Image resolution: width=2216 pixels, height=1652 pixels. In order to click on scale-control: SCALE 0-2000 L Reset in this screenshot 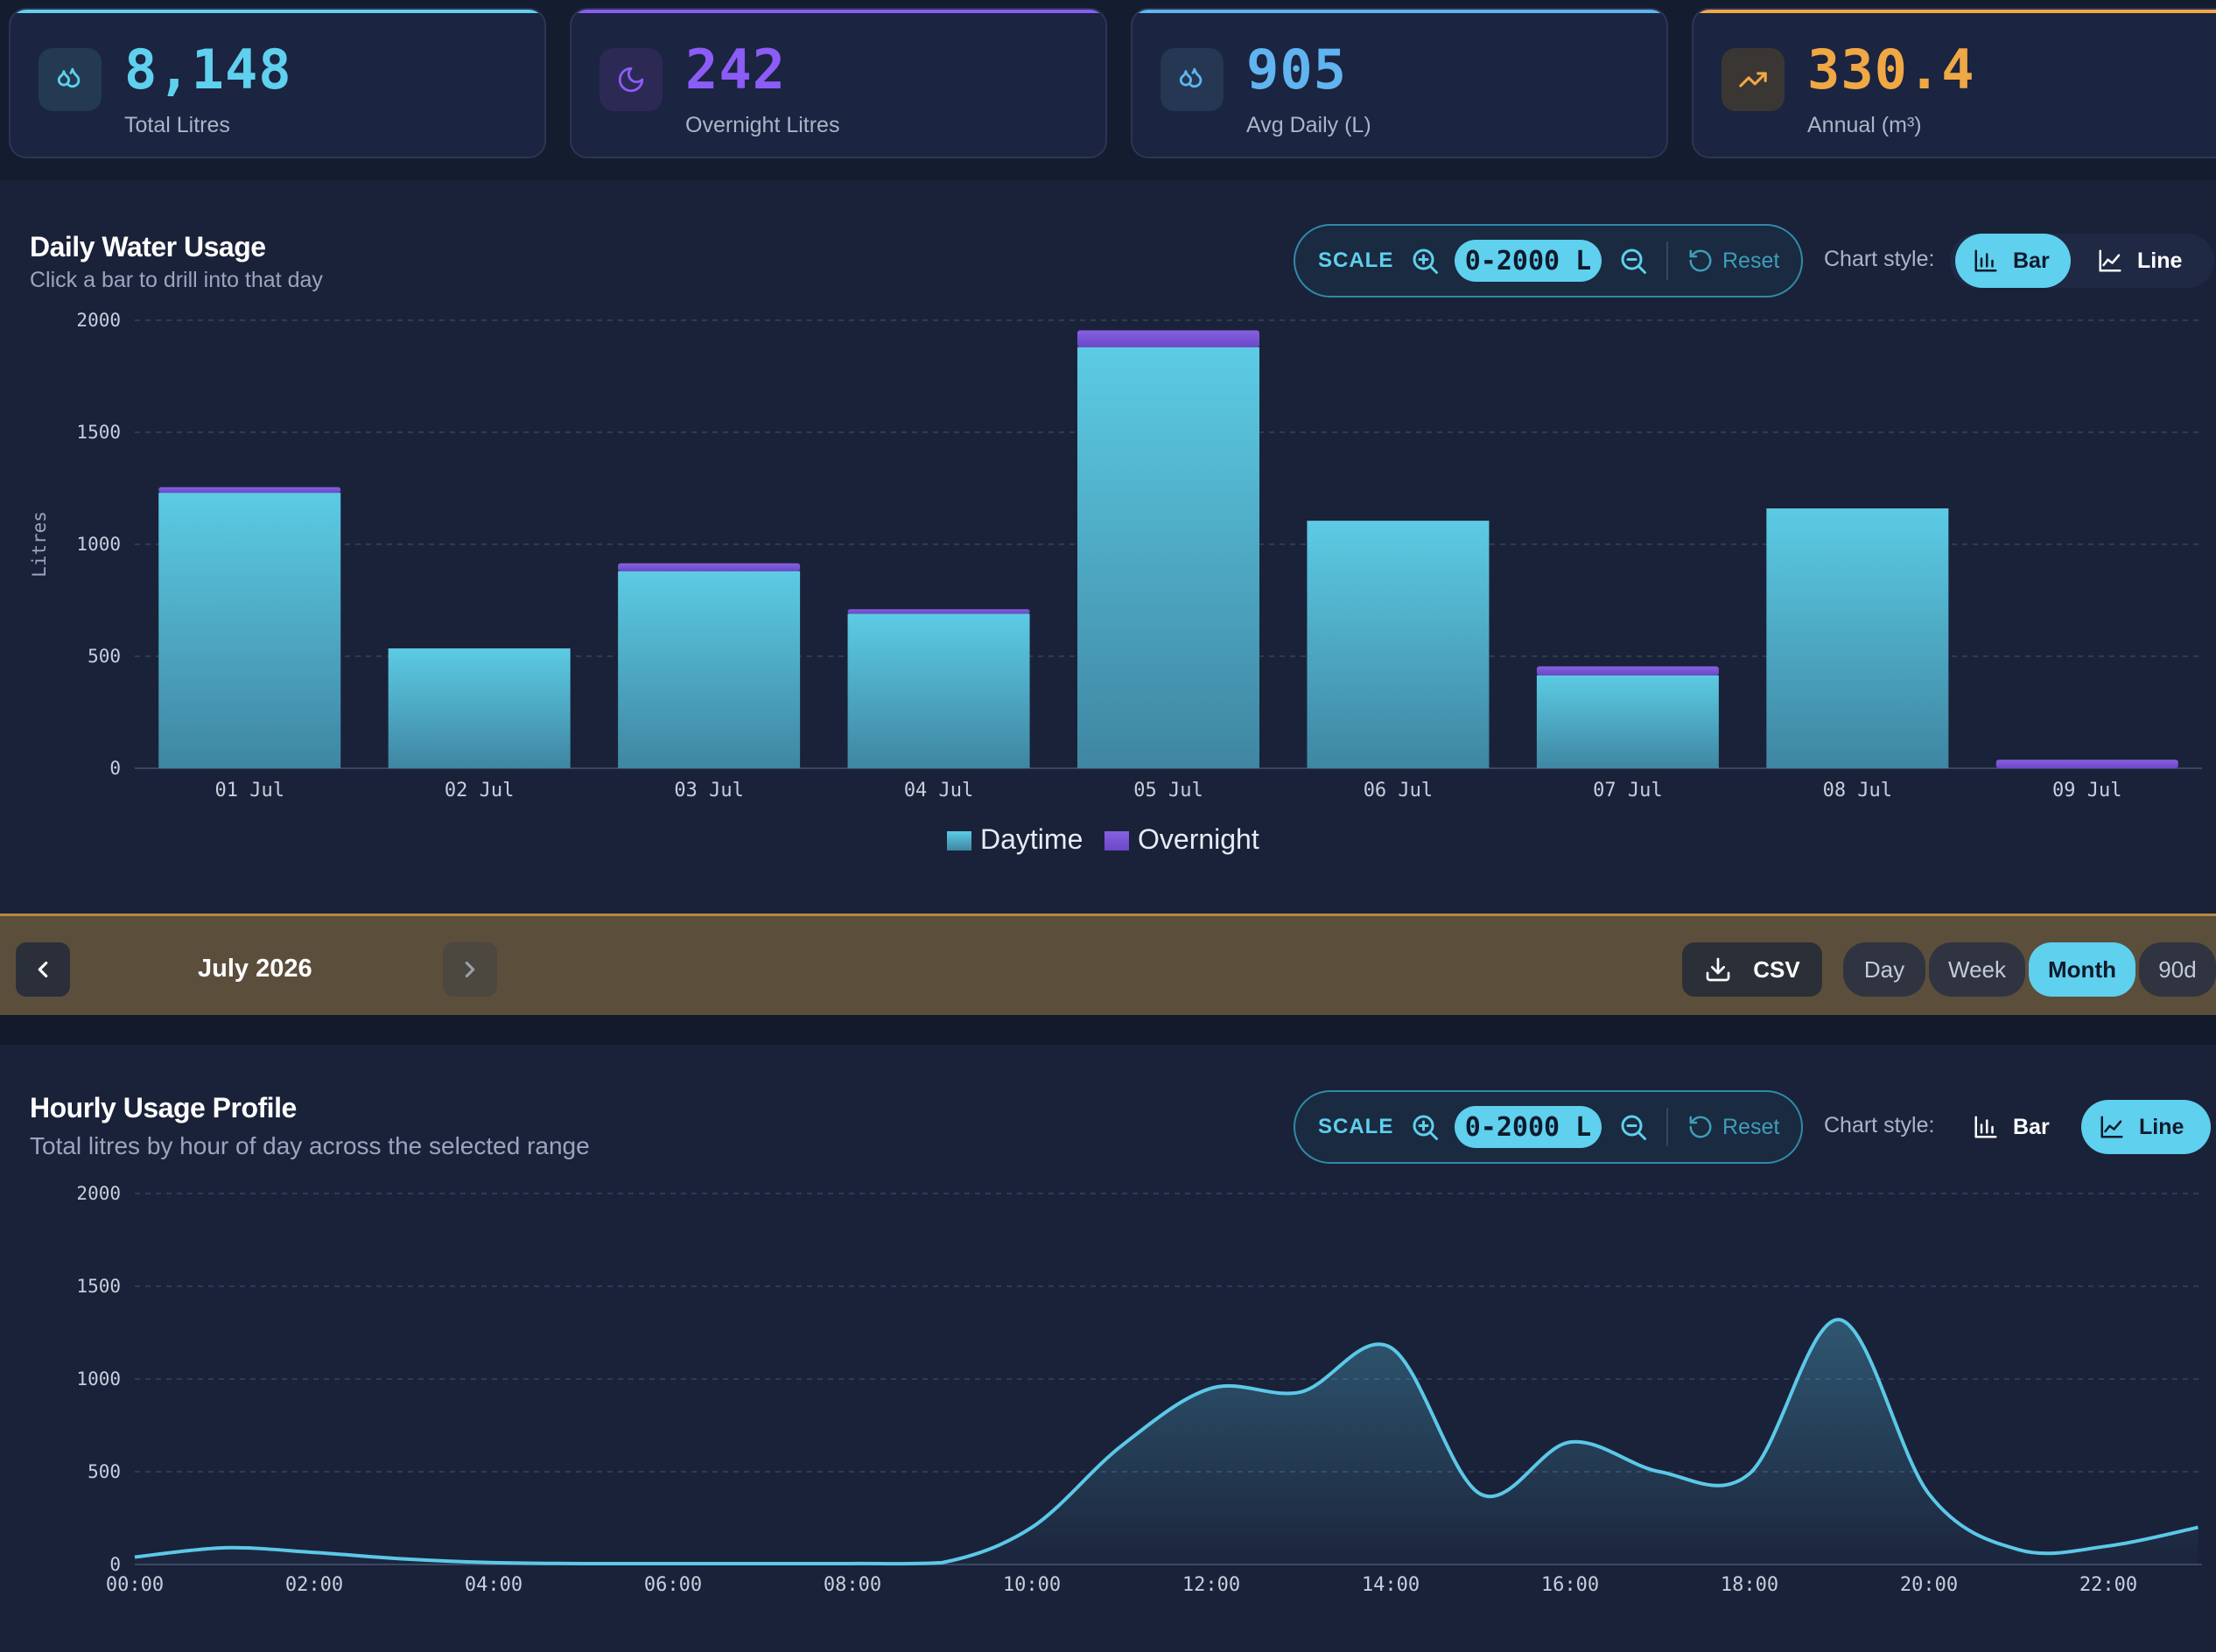, I will do `click(1548, 261)`.